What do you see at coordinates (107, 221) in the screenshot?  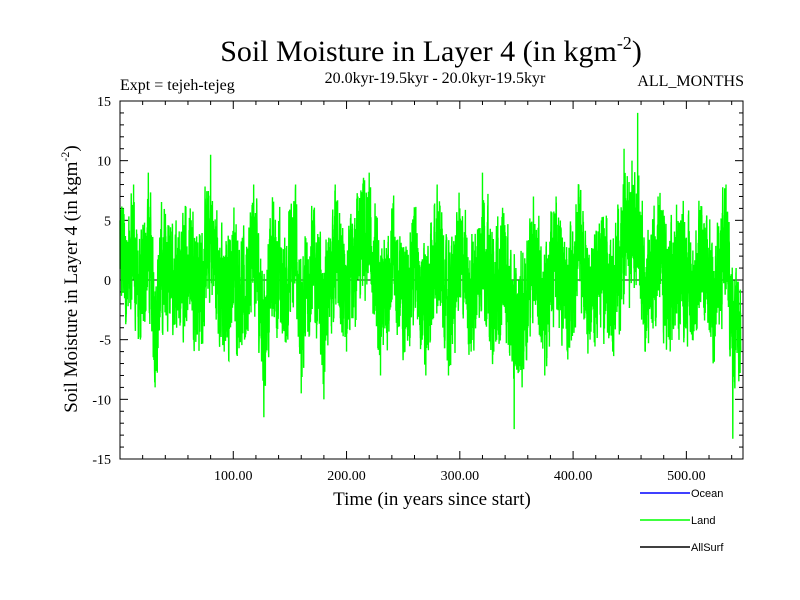 I see `y-tick-label: 5` at bounding box center [107, 221].